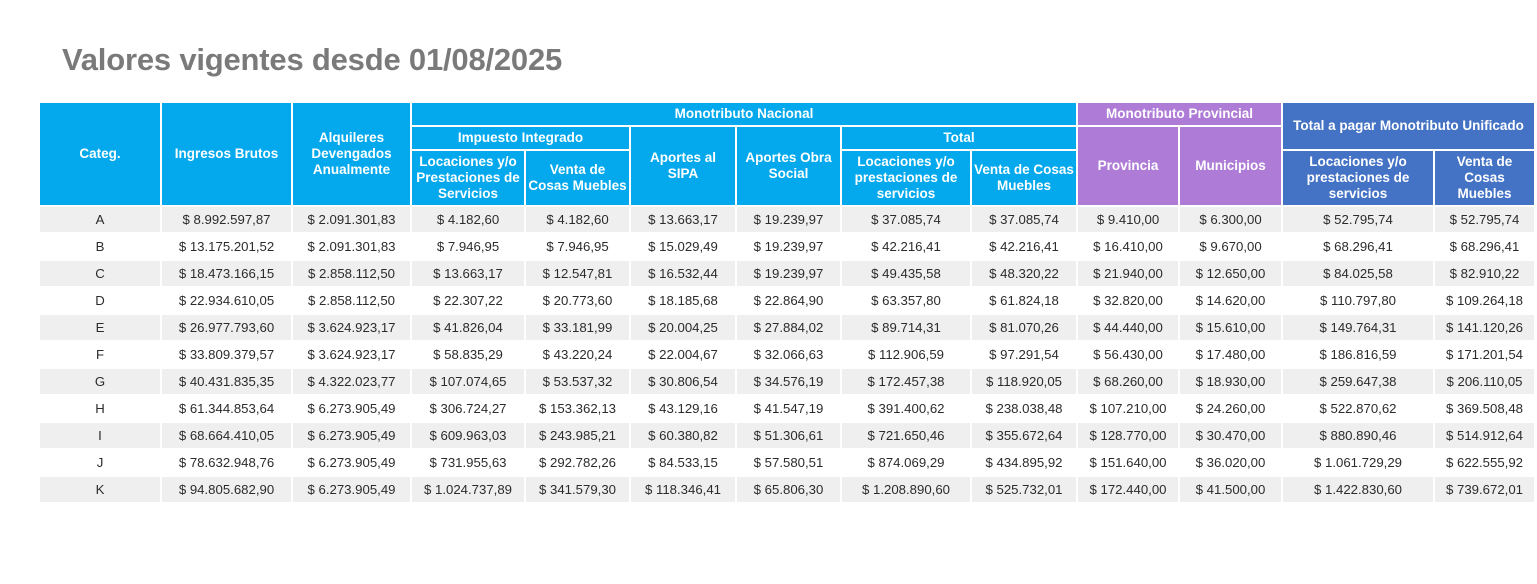 This screenshot has width=1537, height=584. I want to click on cell-sipa: $ 20.004,25, so click(683, 327).